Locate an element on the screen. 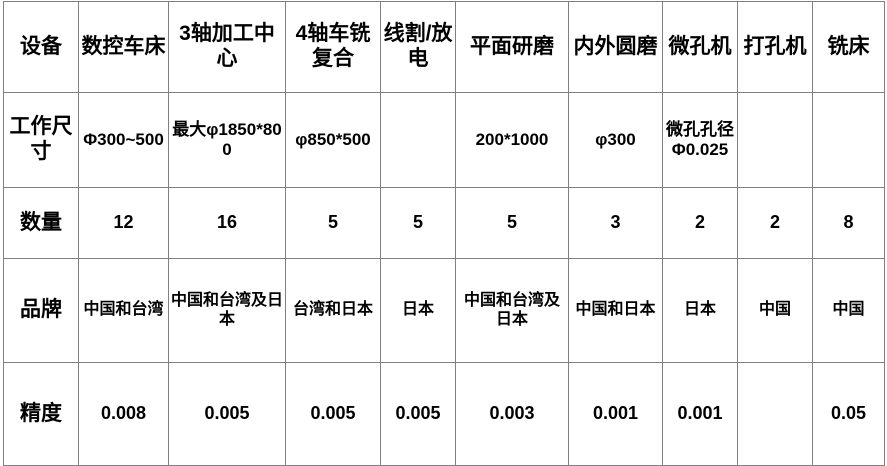  header-cell-cnc-lathe: 数控车床 is located at coordinates (123, 47).